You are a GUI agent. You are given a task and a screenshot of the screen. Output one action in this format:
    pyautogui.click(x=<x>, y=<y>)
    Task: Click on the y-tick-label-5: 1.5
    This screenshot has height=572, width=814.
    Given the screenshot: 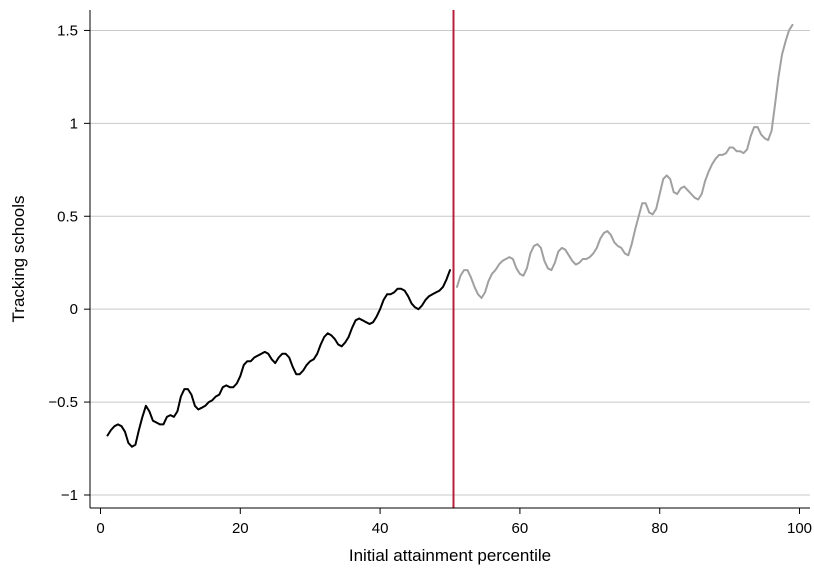 What is the action you would take?
    pyautogui.click(x=67, y=30)
    